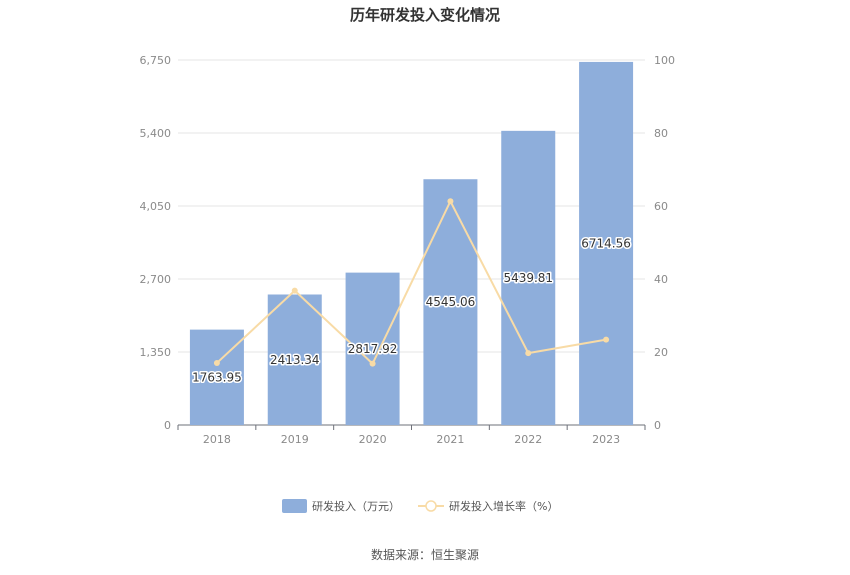  I want to click on y-left-tick-label: 1,350, so click(156, 352).